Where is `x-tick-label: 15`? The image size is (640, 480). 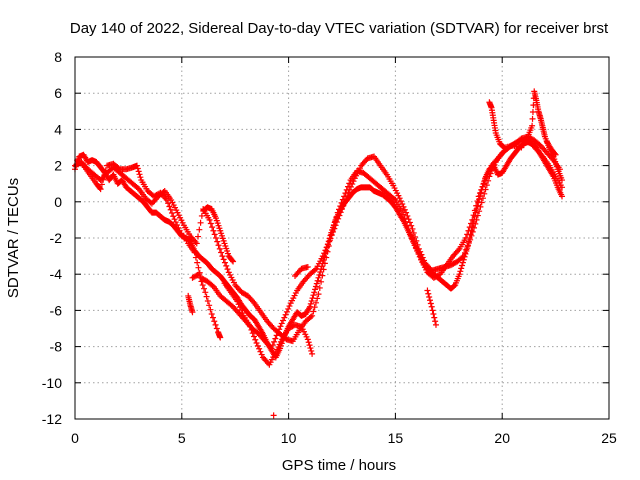 x-tick-label: 15 is located at coordinates (396, 438).